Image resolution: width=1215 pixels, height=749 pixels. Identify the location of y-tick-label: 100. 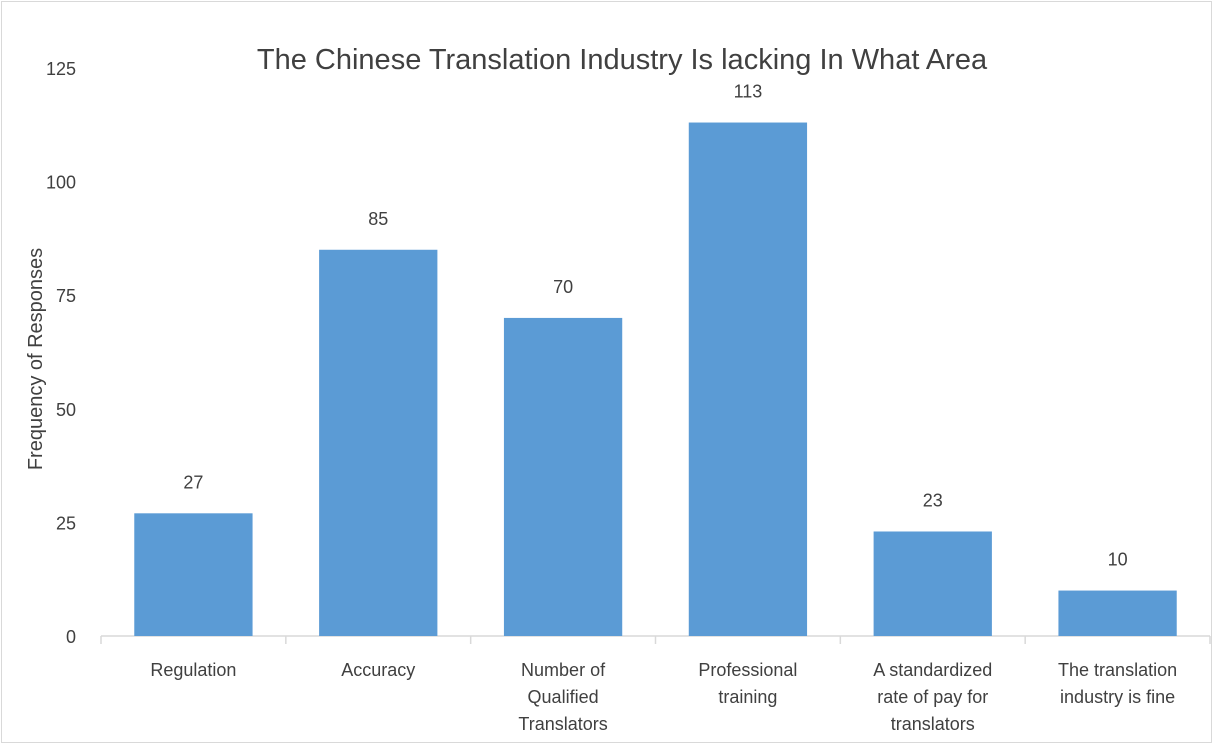
(61, 183).